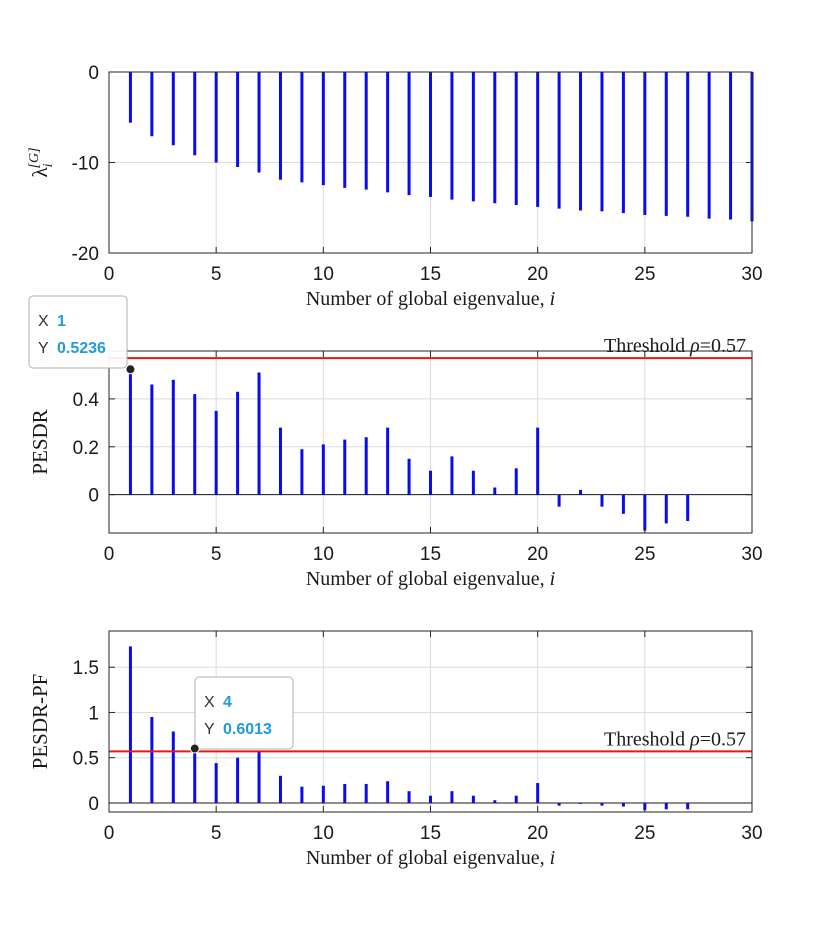 Image resolution: width=830 pixels, height=935 pixels. What do you see at coordinates (216, 274) in the screenshot?
I see `chart0-x-tick-label-1: 5` at bounding box center [216, 274].